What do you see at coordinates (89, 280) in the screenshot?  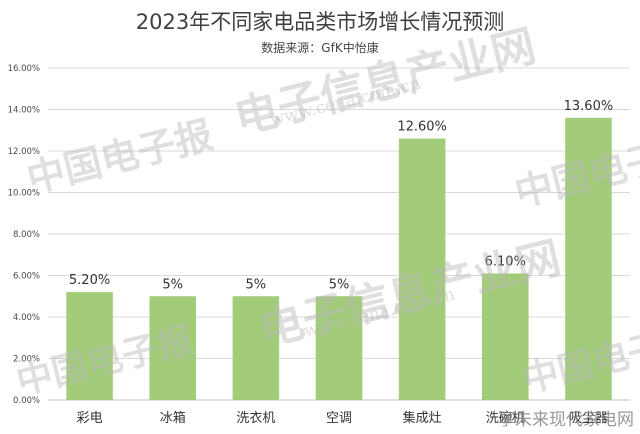 I see `data-label: 5.20%` at bounding box center [89, 280].